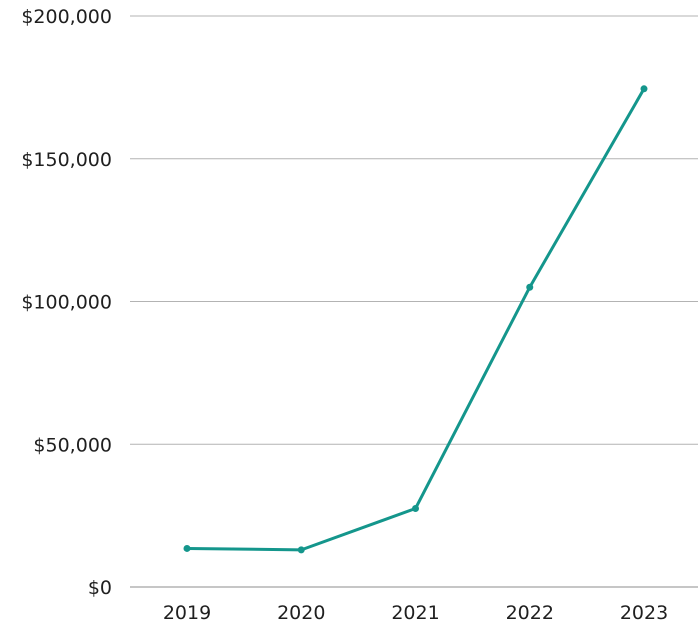 Image resolution: width=698 pixels, height=625 pixels. What do you see at coordinates (187, 613) in the screenshot?
I see `x-tick-label: 2019` at bounding box center [187, 613].